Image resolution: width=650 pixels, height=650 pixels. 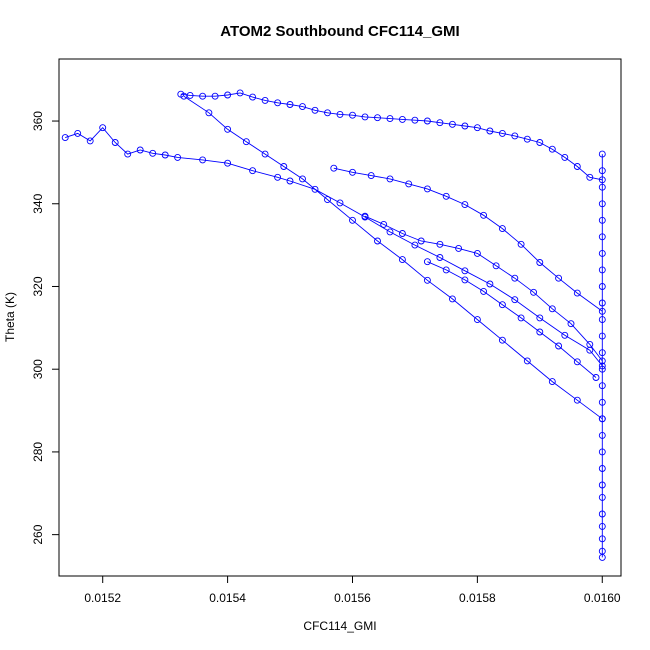 What do you see at coordinates (102, 598) in the screenshot?
I see `x-tick-label: 0.0152` at bounding box center [102, 598].